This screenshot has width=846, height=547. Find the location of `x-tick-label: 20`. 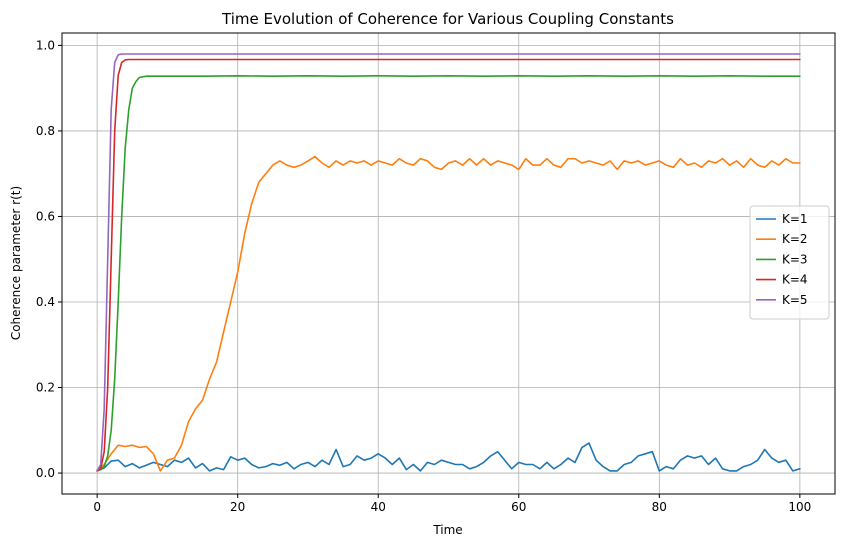

x-tick-label: 20 is located at coordinates (237, 507).